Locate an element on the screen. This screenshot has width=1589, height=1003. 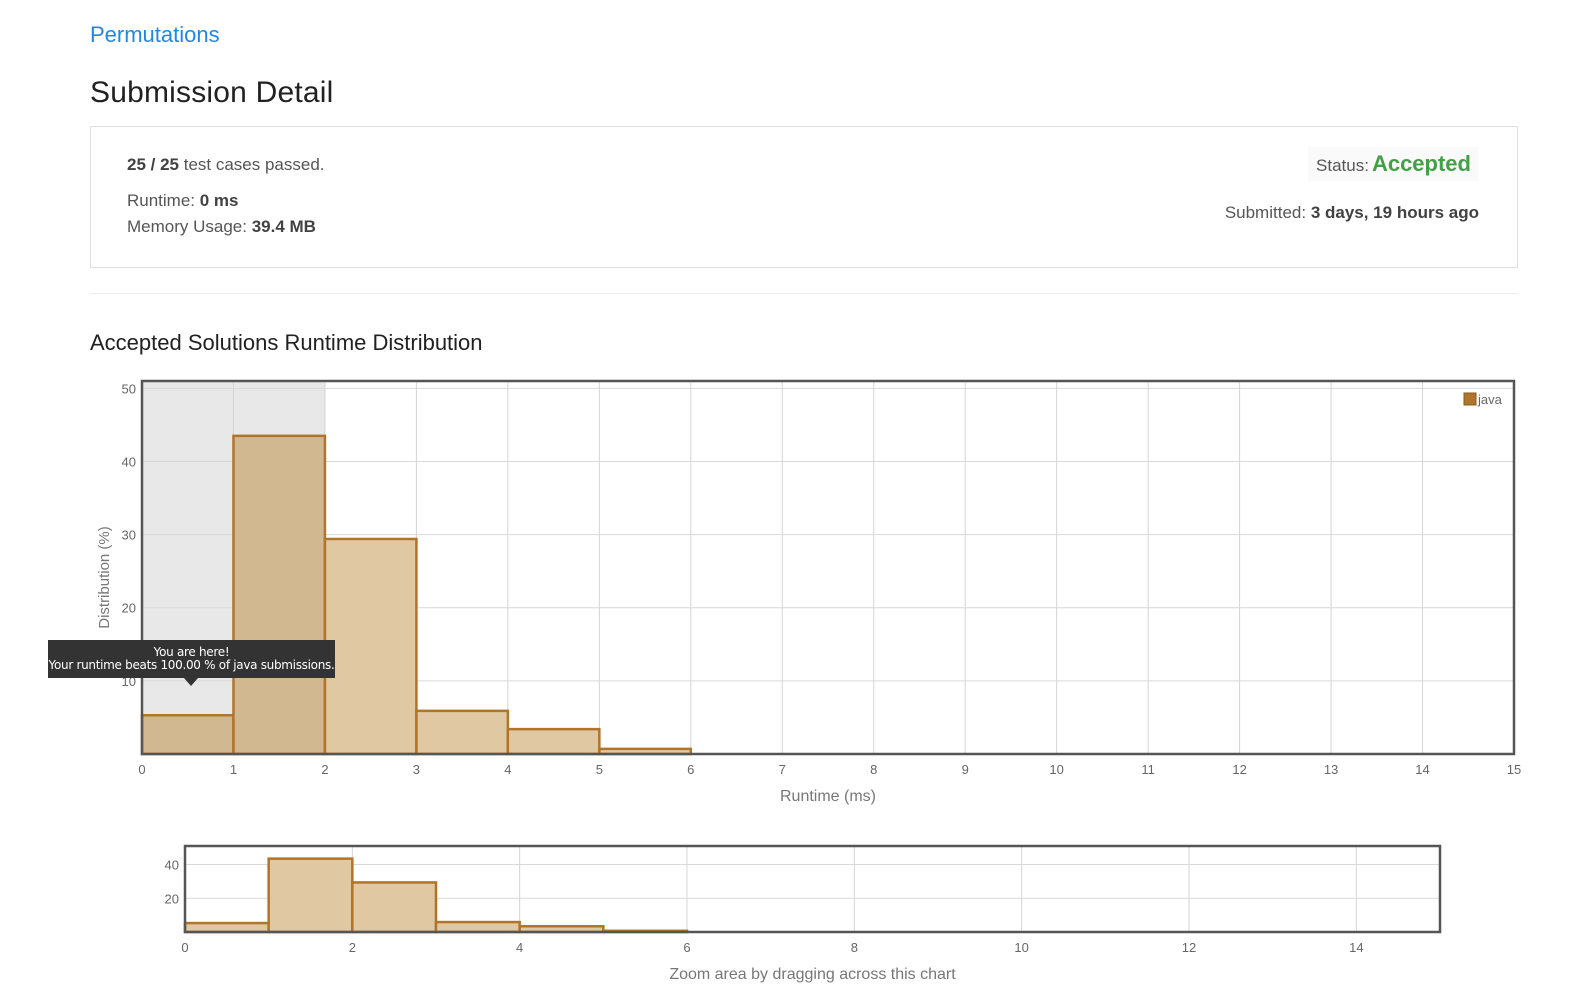
zoom-plot-frame is located at coordinates (812, 889).